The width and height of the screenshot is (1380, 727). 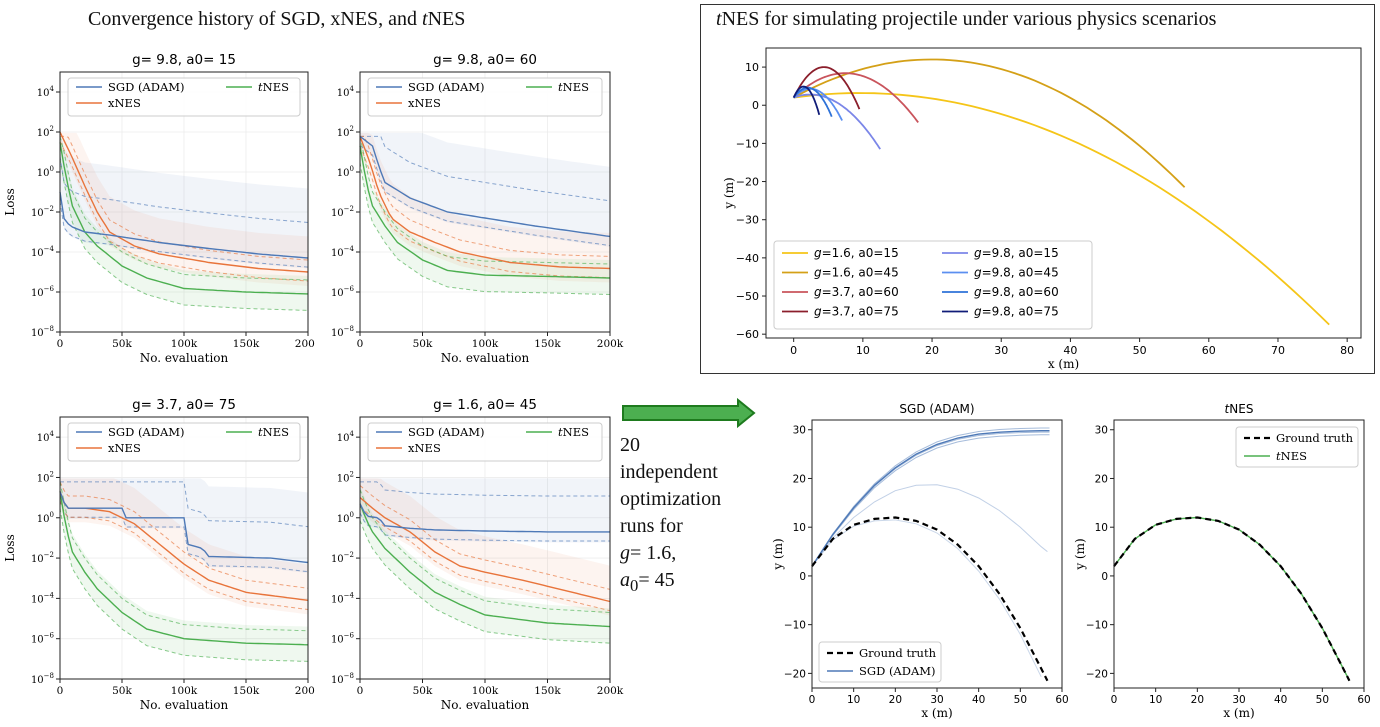 What do you see at coordinates (1239, 409) in the screenshot?
I see `chart-title: tNES` at bounding box center [1239, 409].